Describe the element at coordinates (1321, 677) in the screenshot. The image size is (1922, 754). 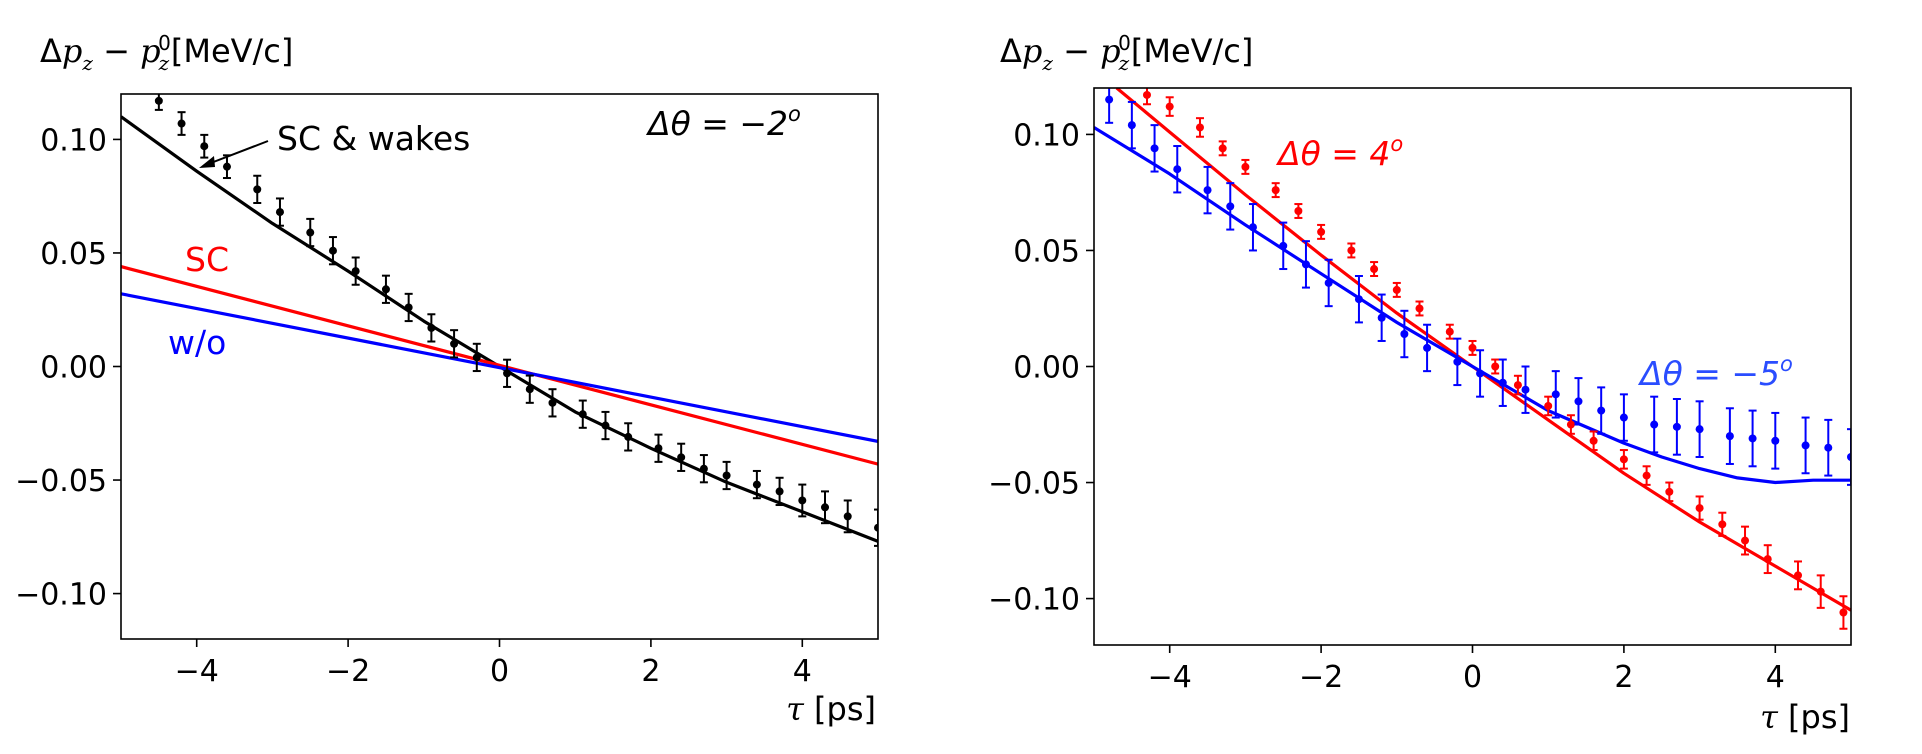
I see `right-xtick-label: −2` at that location.